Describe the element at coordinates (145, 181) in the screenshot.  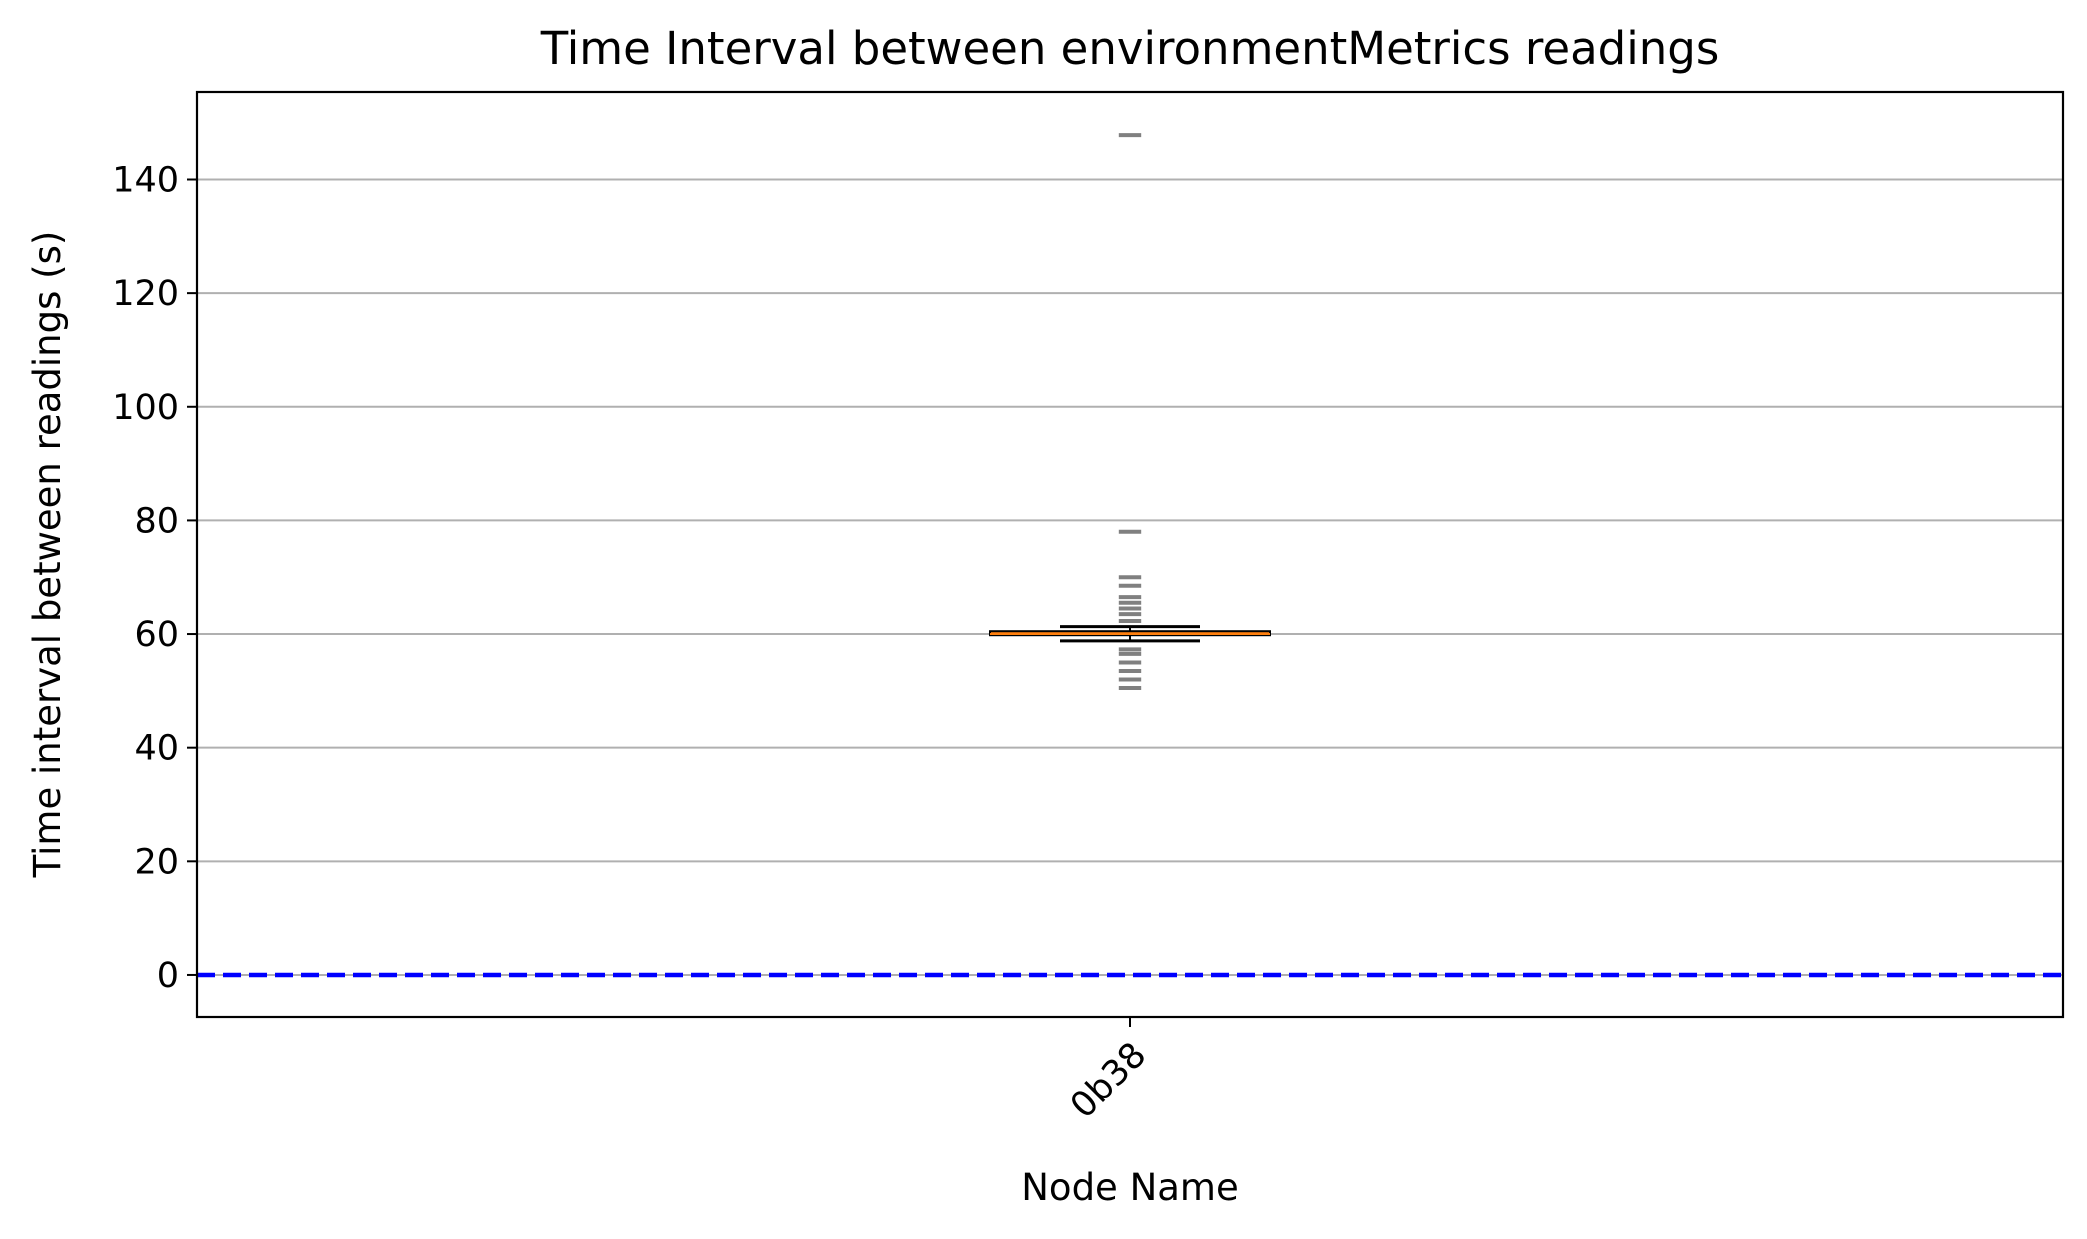
I see `y-tick-label: 140` at that location.